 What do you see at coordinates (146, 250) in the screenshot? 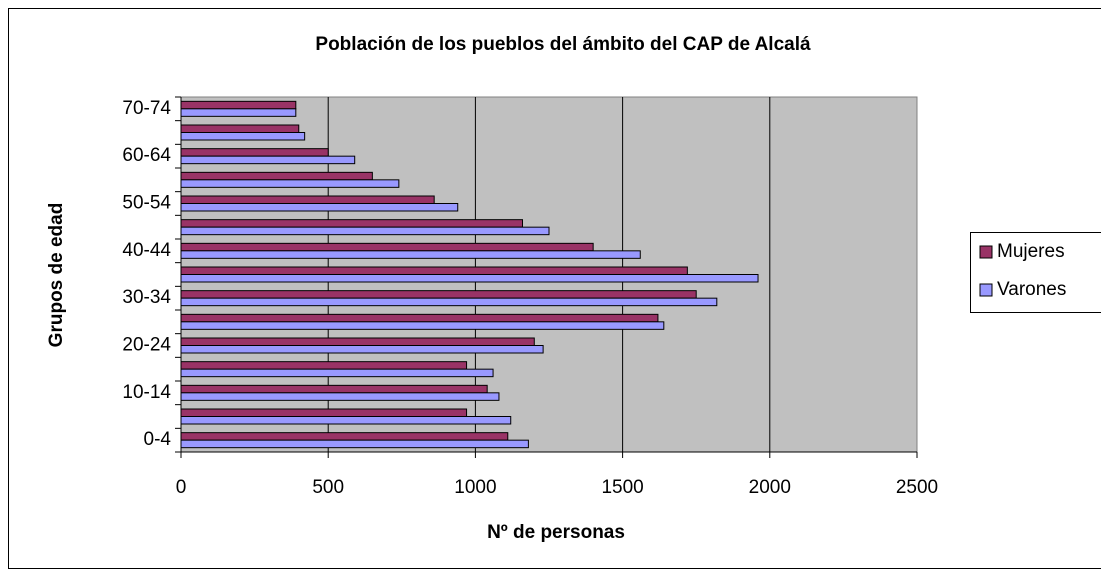
I see `y-tick-label: 40-44` at bounding box center [146, 250].